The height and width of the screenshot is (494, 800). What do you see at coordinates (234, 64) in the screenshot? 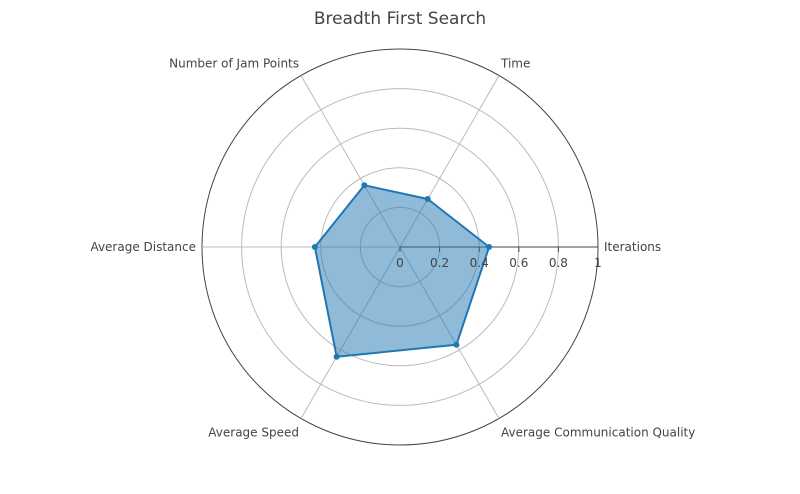
I see `category-label-2: Number of Jam Points` at bounding box center [234, 64].